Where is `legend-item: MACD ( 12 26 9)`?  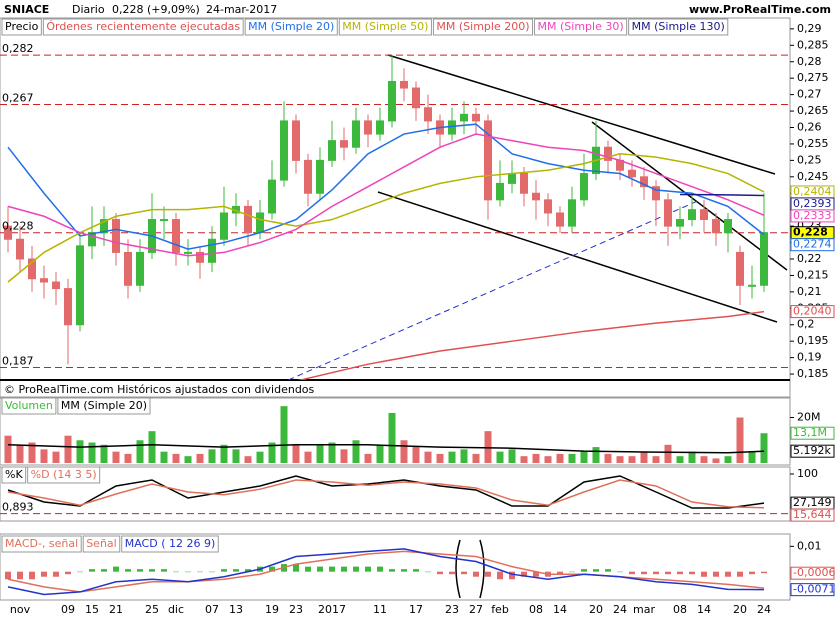 legend-item: MACD ( 12 26 9) is located at coordinates (170, 543).